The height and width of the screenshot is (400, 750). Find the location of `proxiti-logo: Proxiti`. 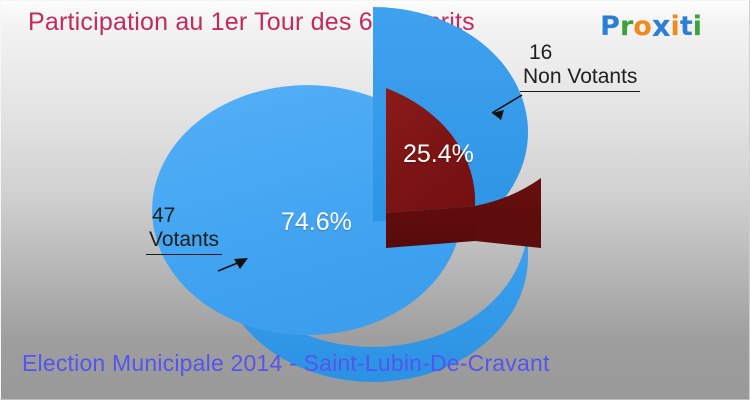

proxiti-logo: Proxiti is located at coordinates (651, 26).